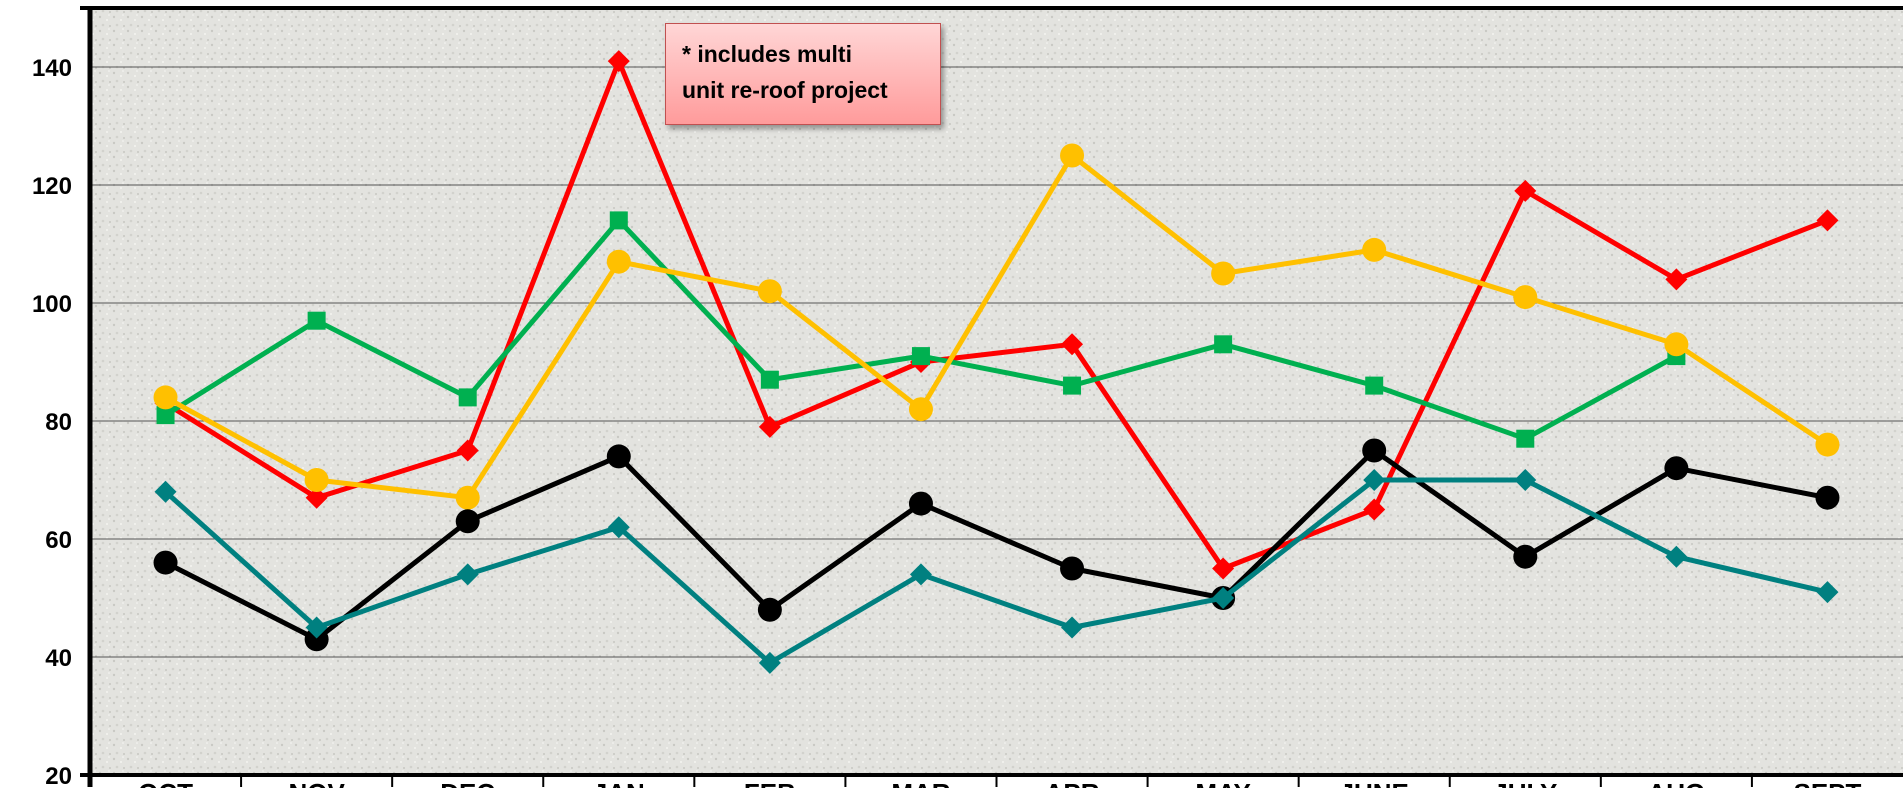  I want to click on series-4-point-dec, so click(467, 521).